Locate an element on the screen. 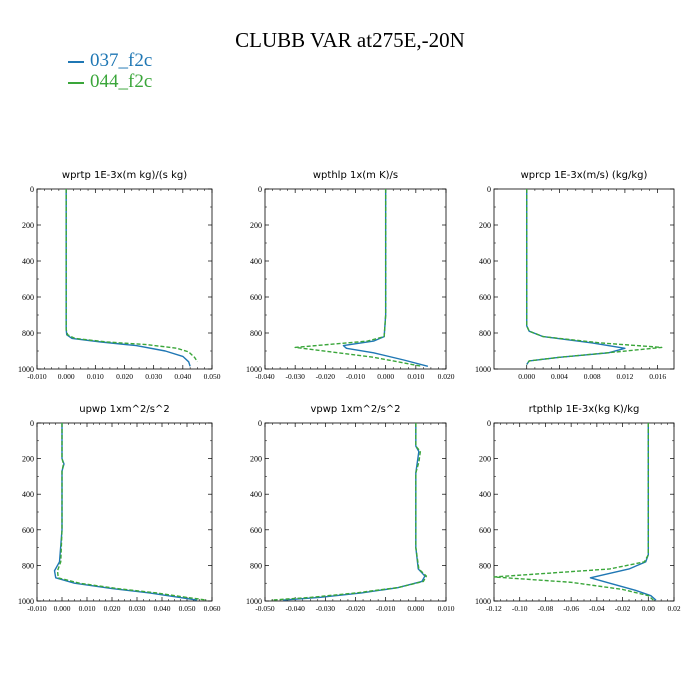 The height and width of the screenshot is (700, 700). y-tick-label-3-0: 0 is located at coordinates (489, 189).